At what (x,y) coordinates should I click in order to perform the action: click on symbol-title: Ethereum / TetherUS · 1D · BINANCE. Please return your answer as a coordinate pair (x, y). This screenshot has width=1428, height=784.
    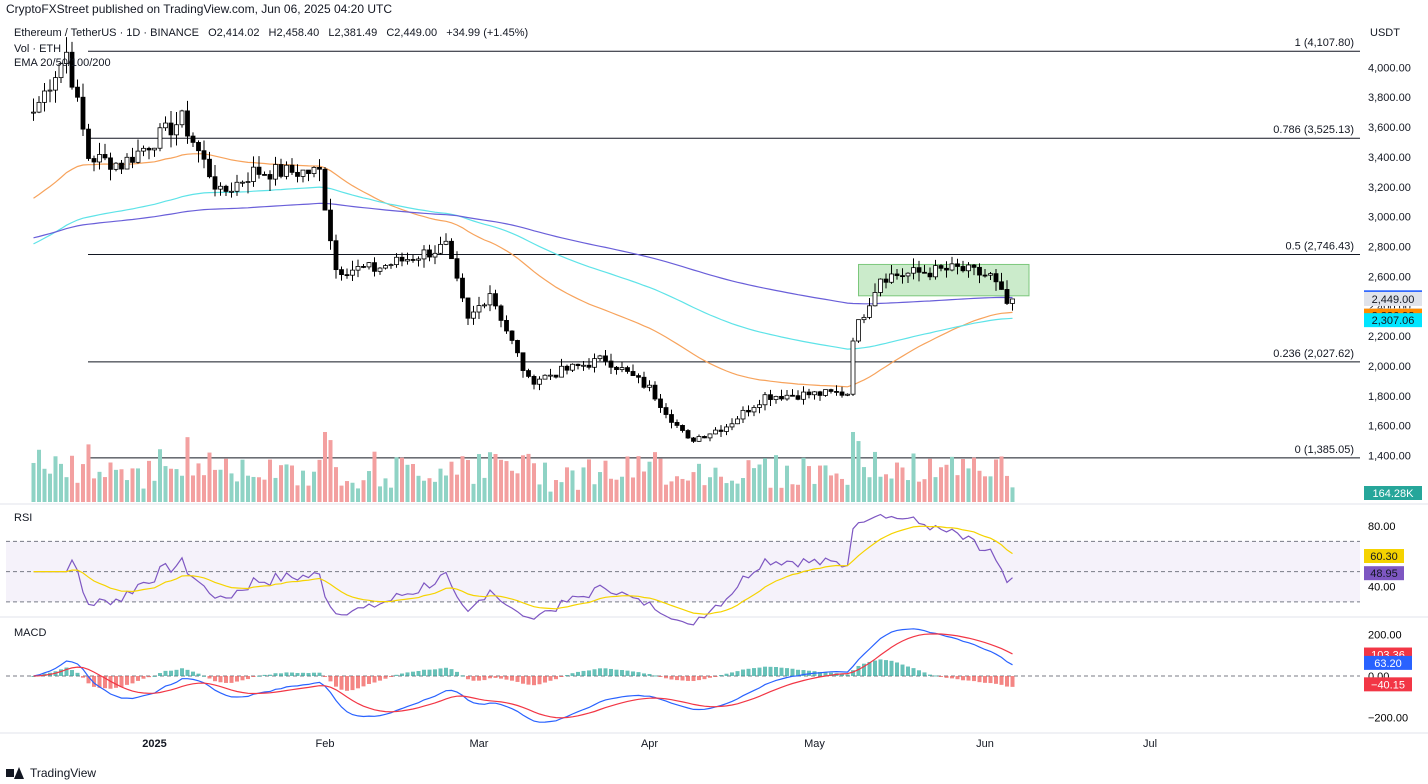
    Looking at the image, I should click on (107, 33).